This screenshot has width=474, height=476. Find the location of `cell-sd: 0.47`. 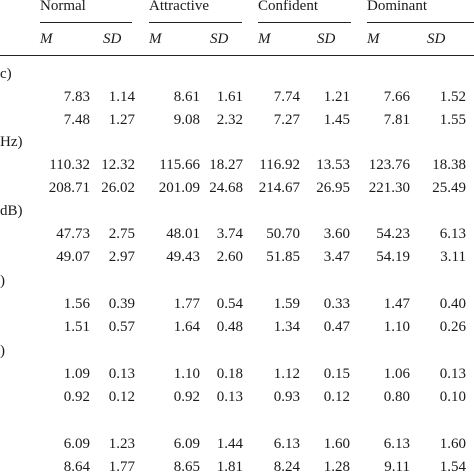

cell-sd: 0.47 is located at coordinates (336, 327).